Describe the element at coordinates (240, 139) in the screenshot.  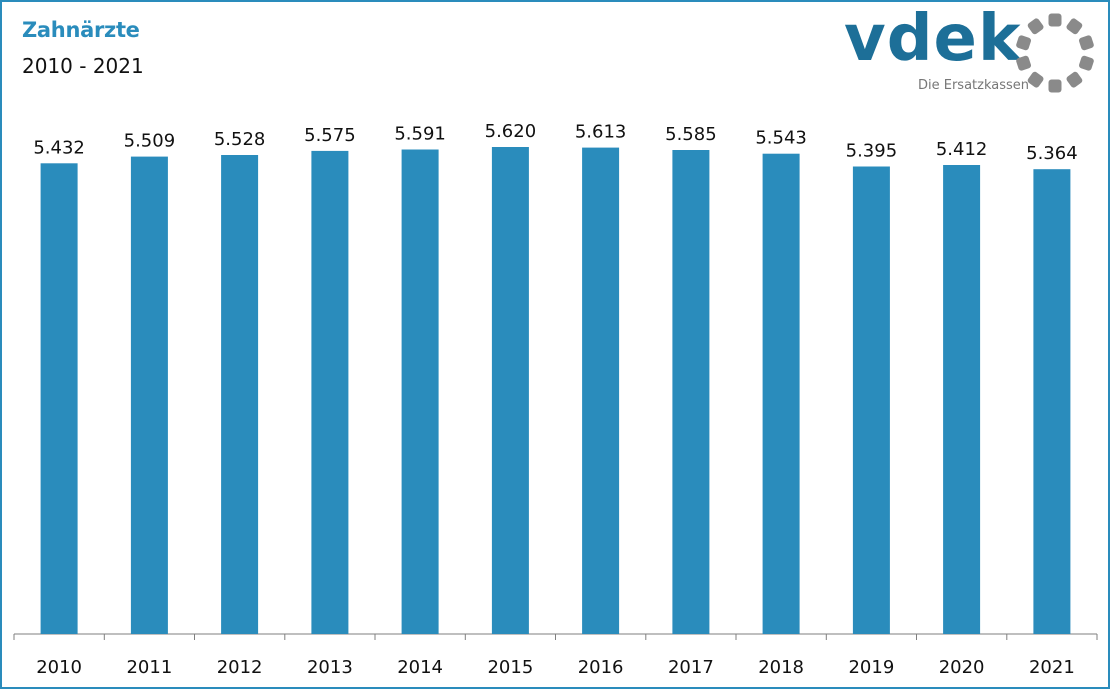
I see `data-label-2012: 5.528` at that location.